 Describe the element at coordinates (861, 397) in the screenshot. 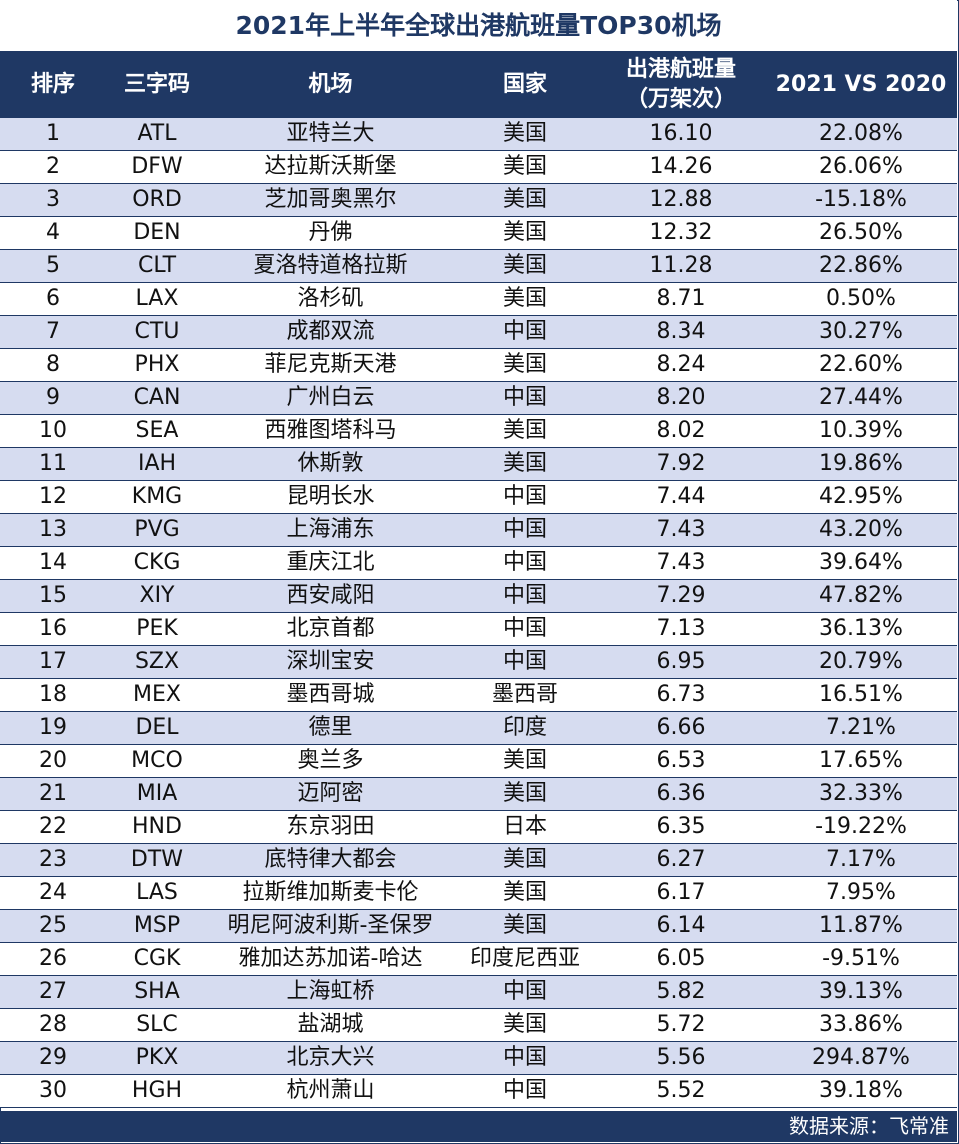

I see `cell-change: 27.44%` at that location.